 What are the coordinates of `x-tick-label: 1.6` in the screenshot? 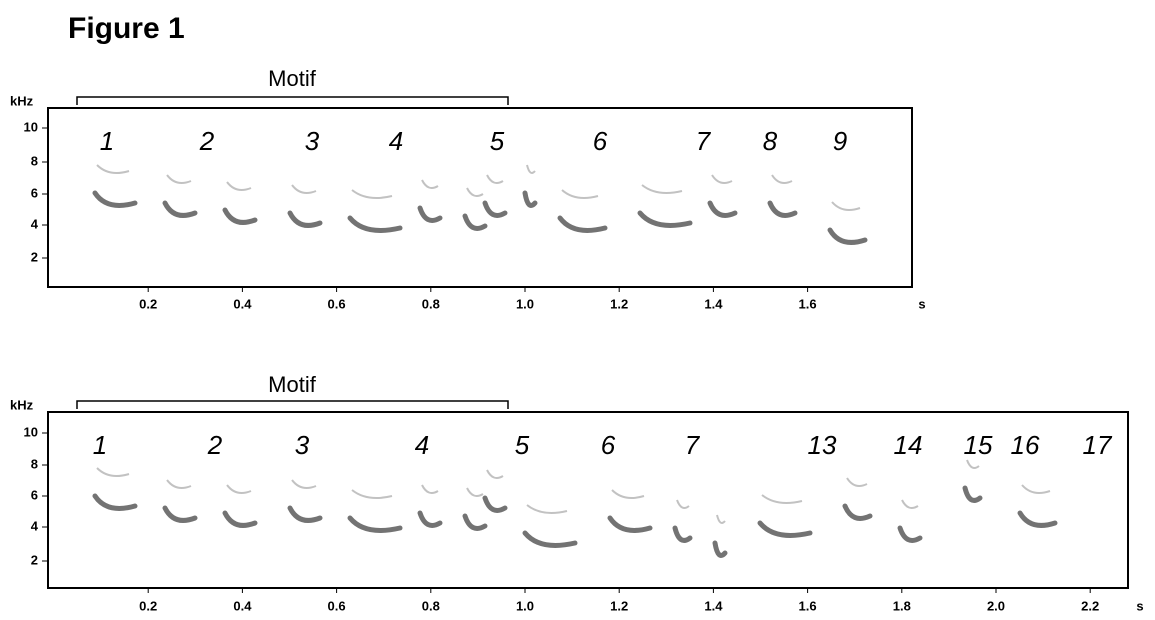 It's located at (808, 303).